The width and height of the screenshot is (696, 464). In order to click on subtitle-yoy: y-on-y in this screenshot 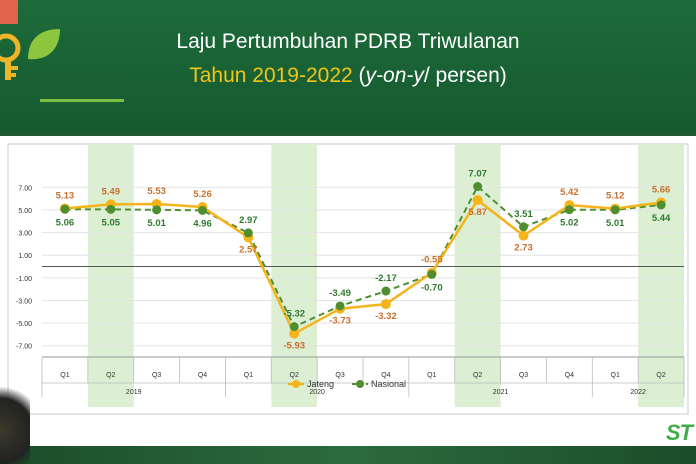, I will do `click(394, 75)`.